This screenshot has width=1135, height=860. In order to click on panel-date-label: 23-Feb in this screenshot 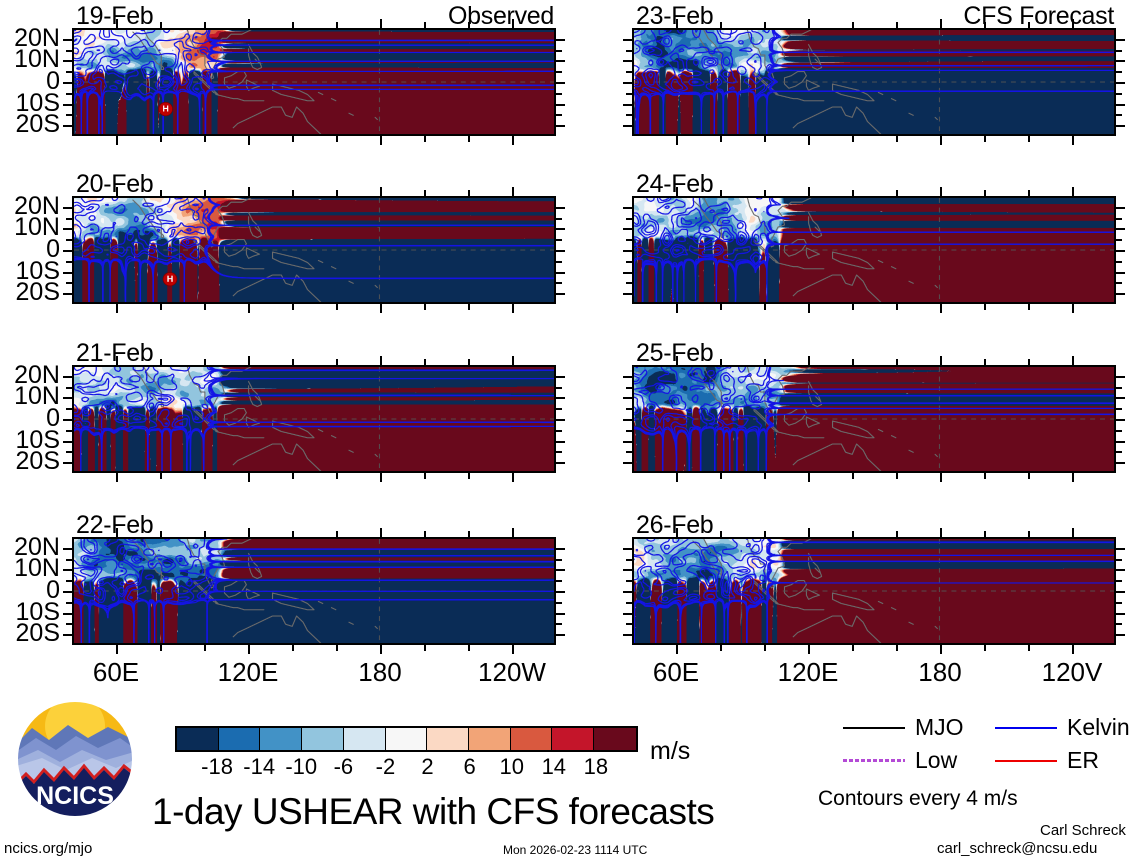, I will do `click(675, 16)`.